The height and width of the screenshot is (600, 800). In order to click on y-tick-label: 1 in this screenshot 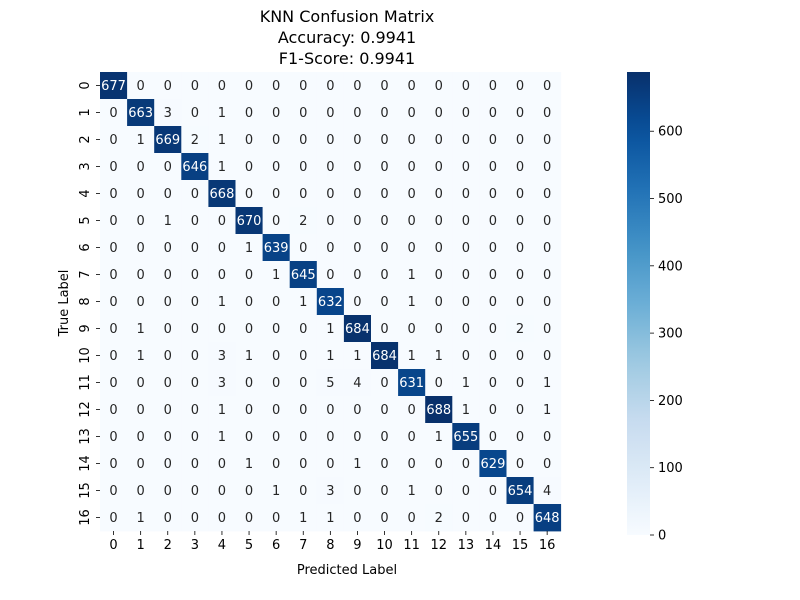, I will do `click(85, 112)`.